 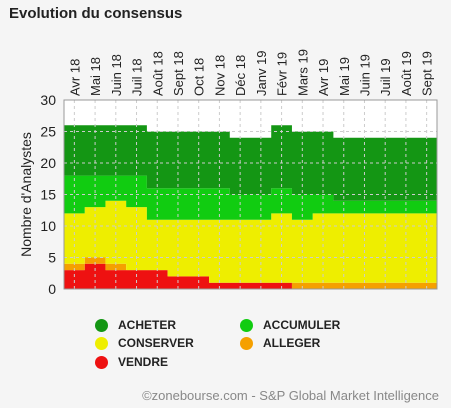 I want to click on legend-item-acheter: ACHETER, so click(x=135, y=325).